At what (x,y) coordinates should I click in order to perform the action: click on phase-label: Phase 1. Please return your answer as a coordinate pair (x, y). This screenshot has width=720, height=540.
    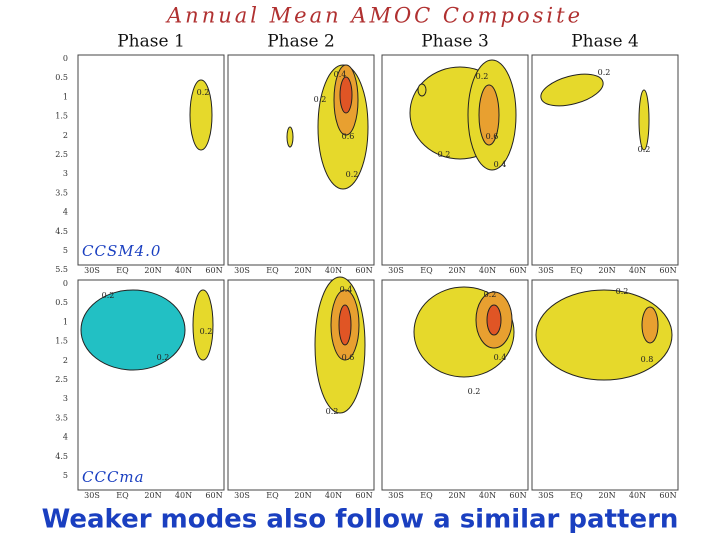
    Looking at the image, I should click on (151, 42).